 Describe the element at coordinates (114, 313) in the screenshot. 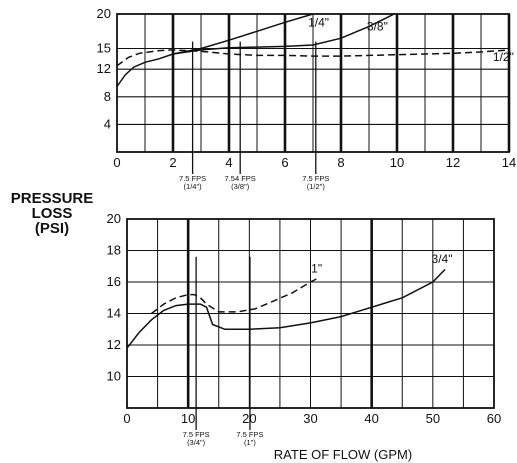

I see `lower-y-tick-label: 14` at that location.